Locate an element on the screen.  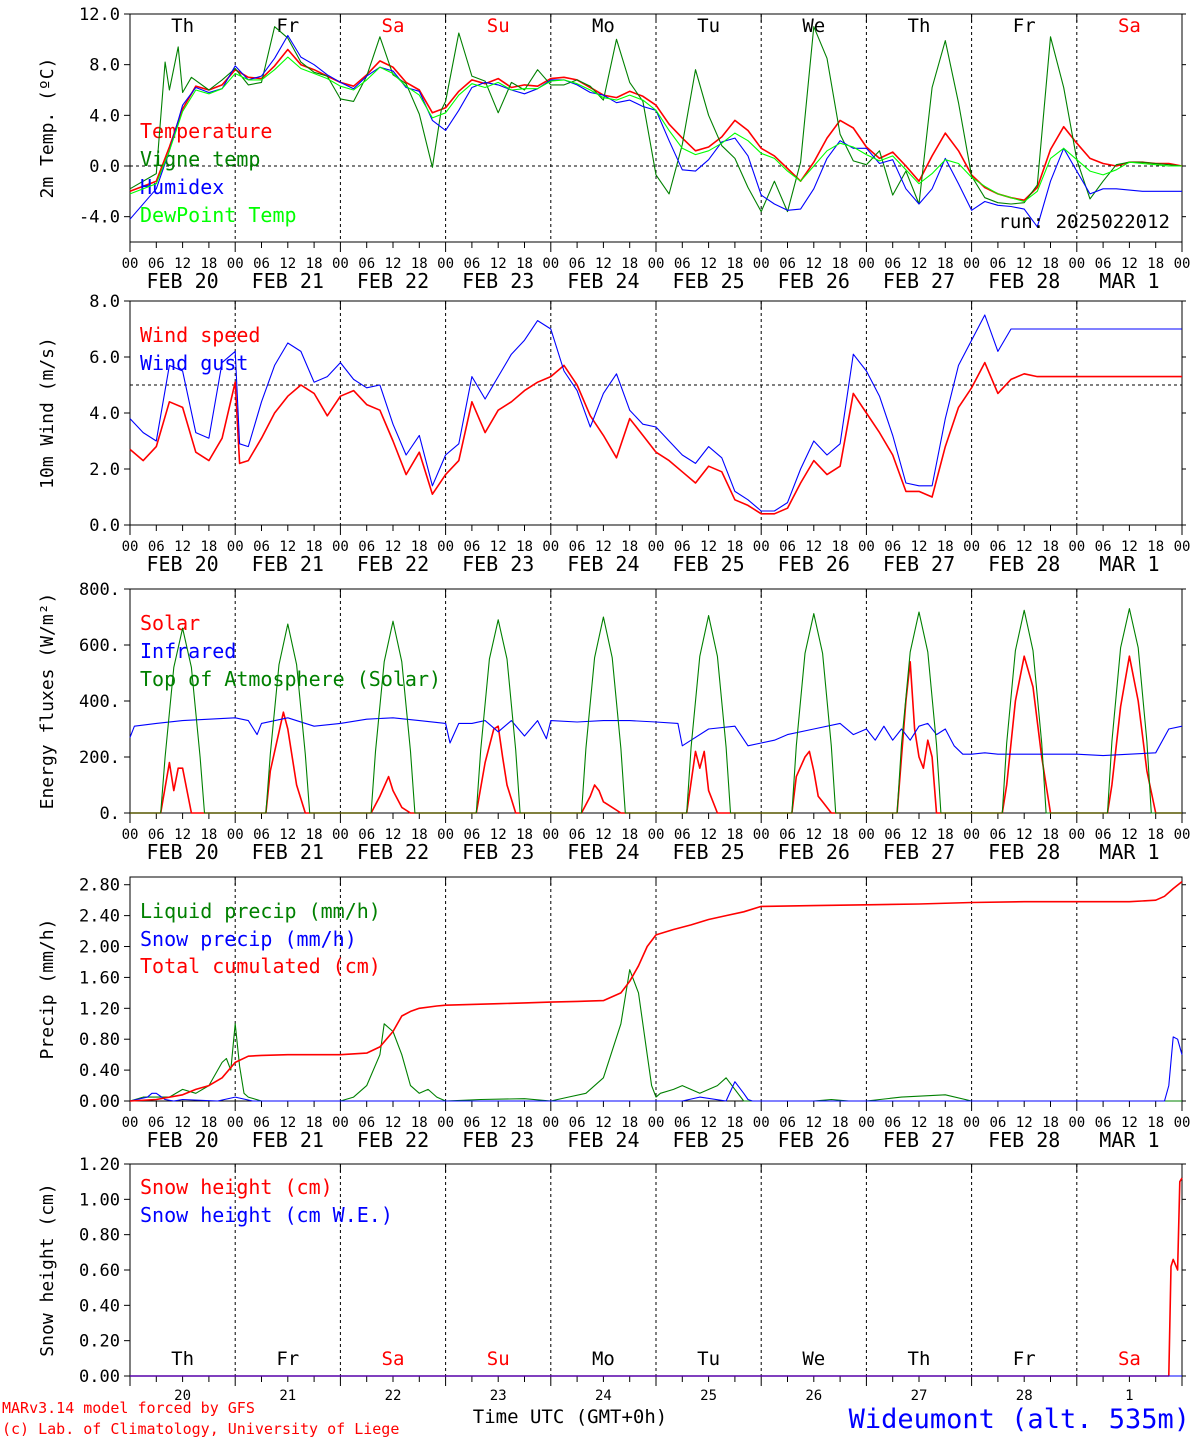
y-tick-label: 400. is located at coordinates (99, 702).